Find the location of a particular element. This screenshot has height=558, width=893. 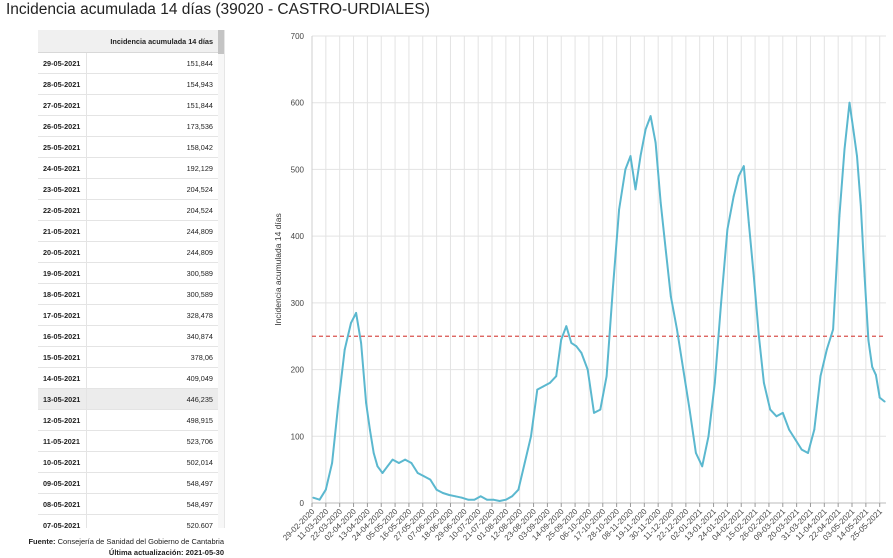

table-row: 08-05-2021 548,497 is located at coordinates (128, 504).